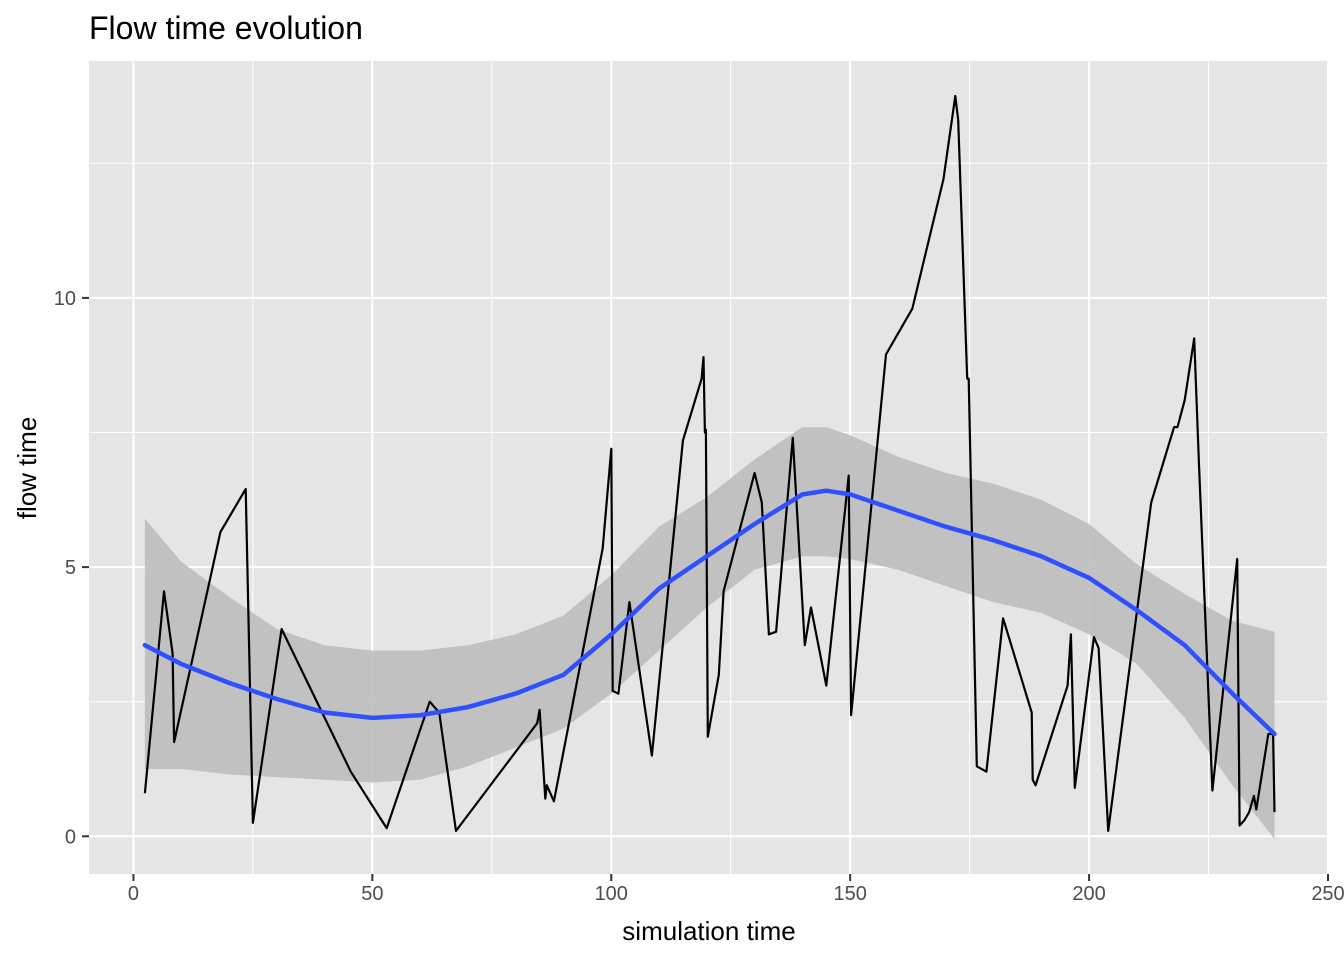 Image resolution: width=1344 pixels, height=960 pixels. I want to click on x-tick-label: 0, so click(133, 894).